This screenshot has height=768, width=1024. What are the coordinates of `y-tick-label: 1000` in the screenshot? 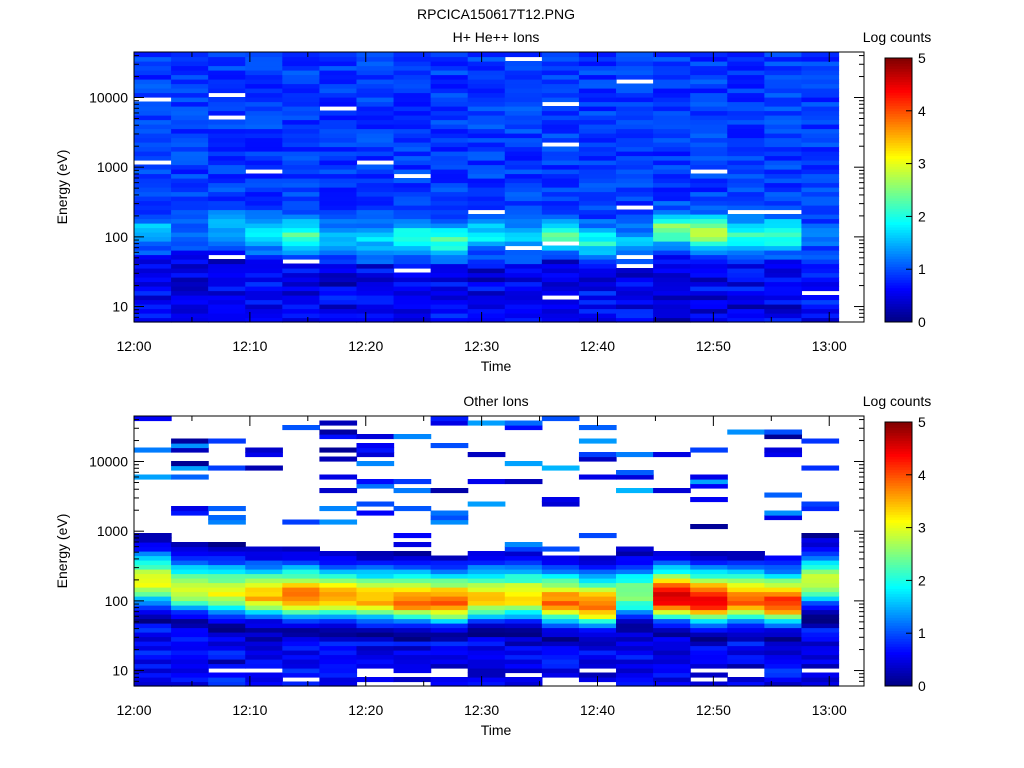 It's located at (112, 167).